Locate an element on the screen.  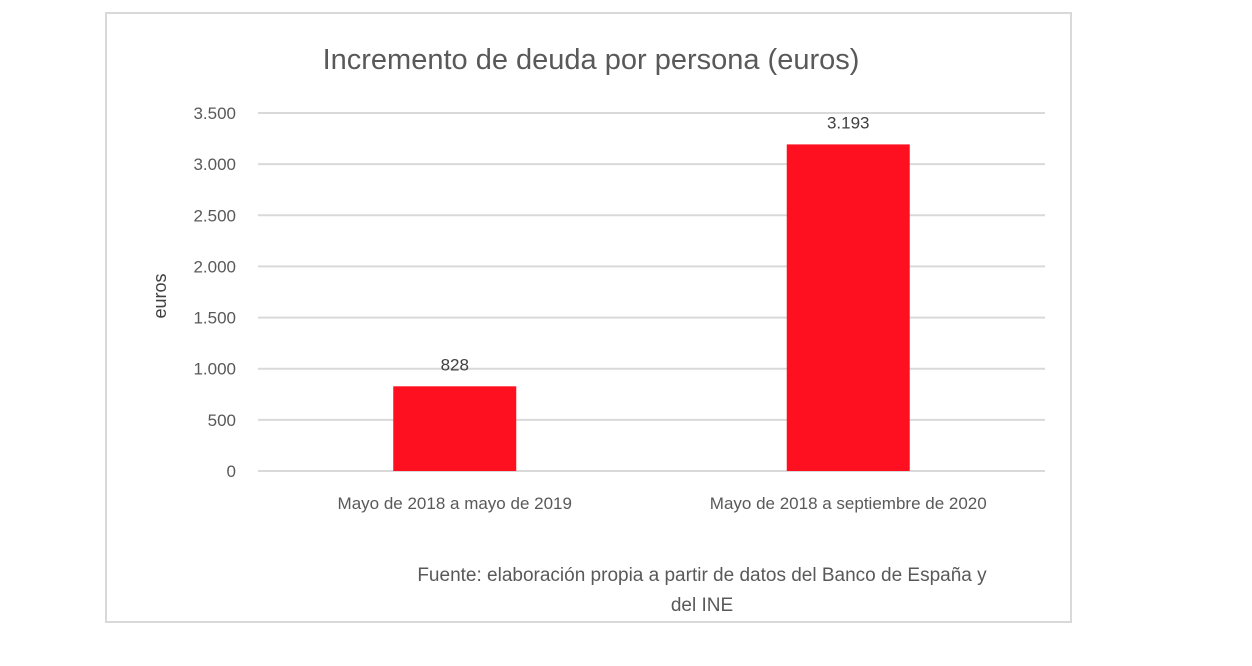
x-category-label: Mayo de 2018 a mayo de 2019 is located at coordinates (455, 503).